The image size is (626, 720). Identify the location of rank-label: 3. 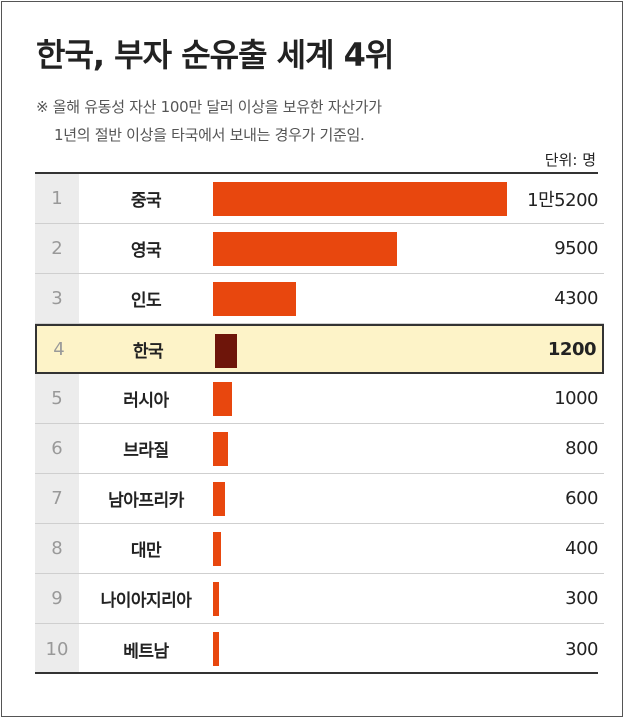
(57, 298).